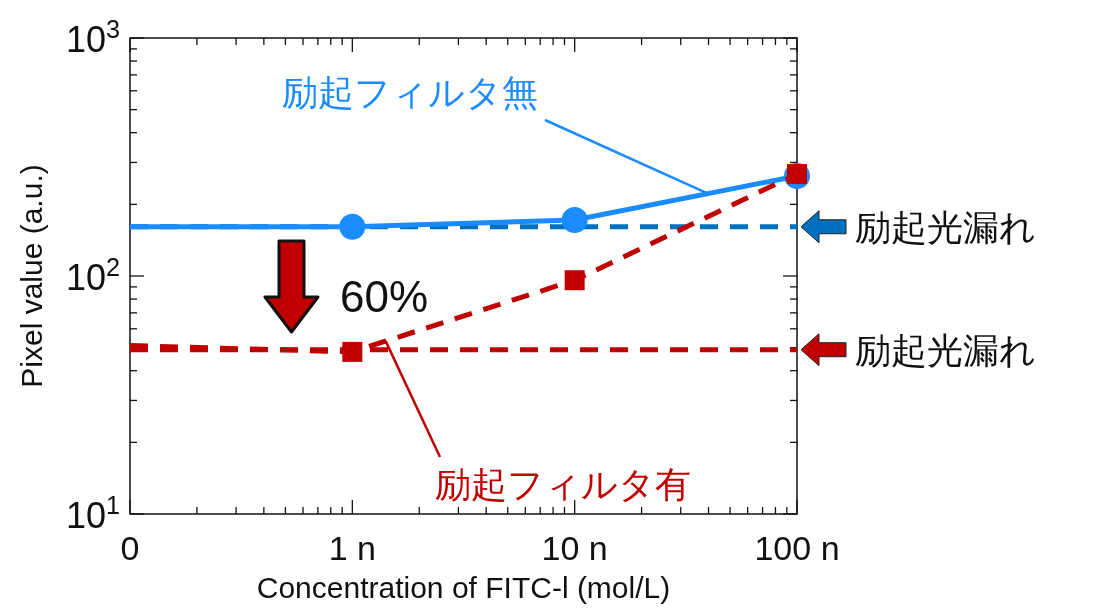  I want to click on x-tick-label: 100 n, so click(797, 548).